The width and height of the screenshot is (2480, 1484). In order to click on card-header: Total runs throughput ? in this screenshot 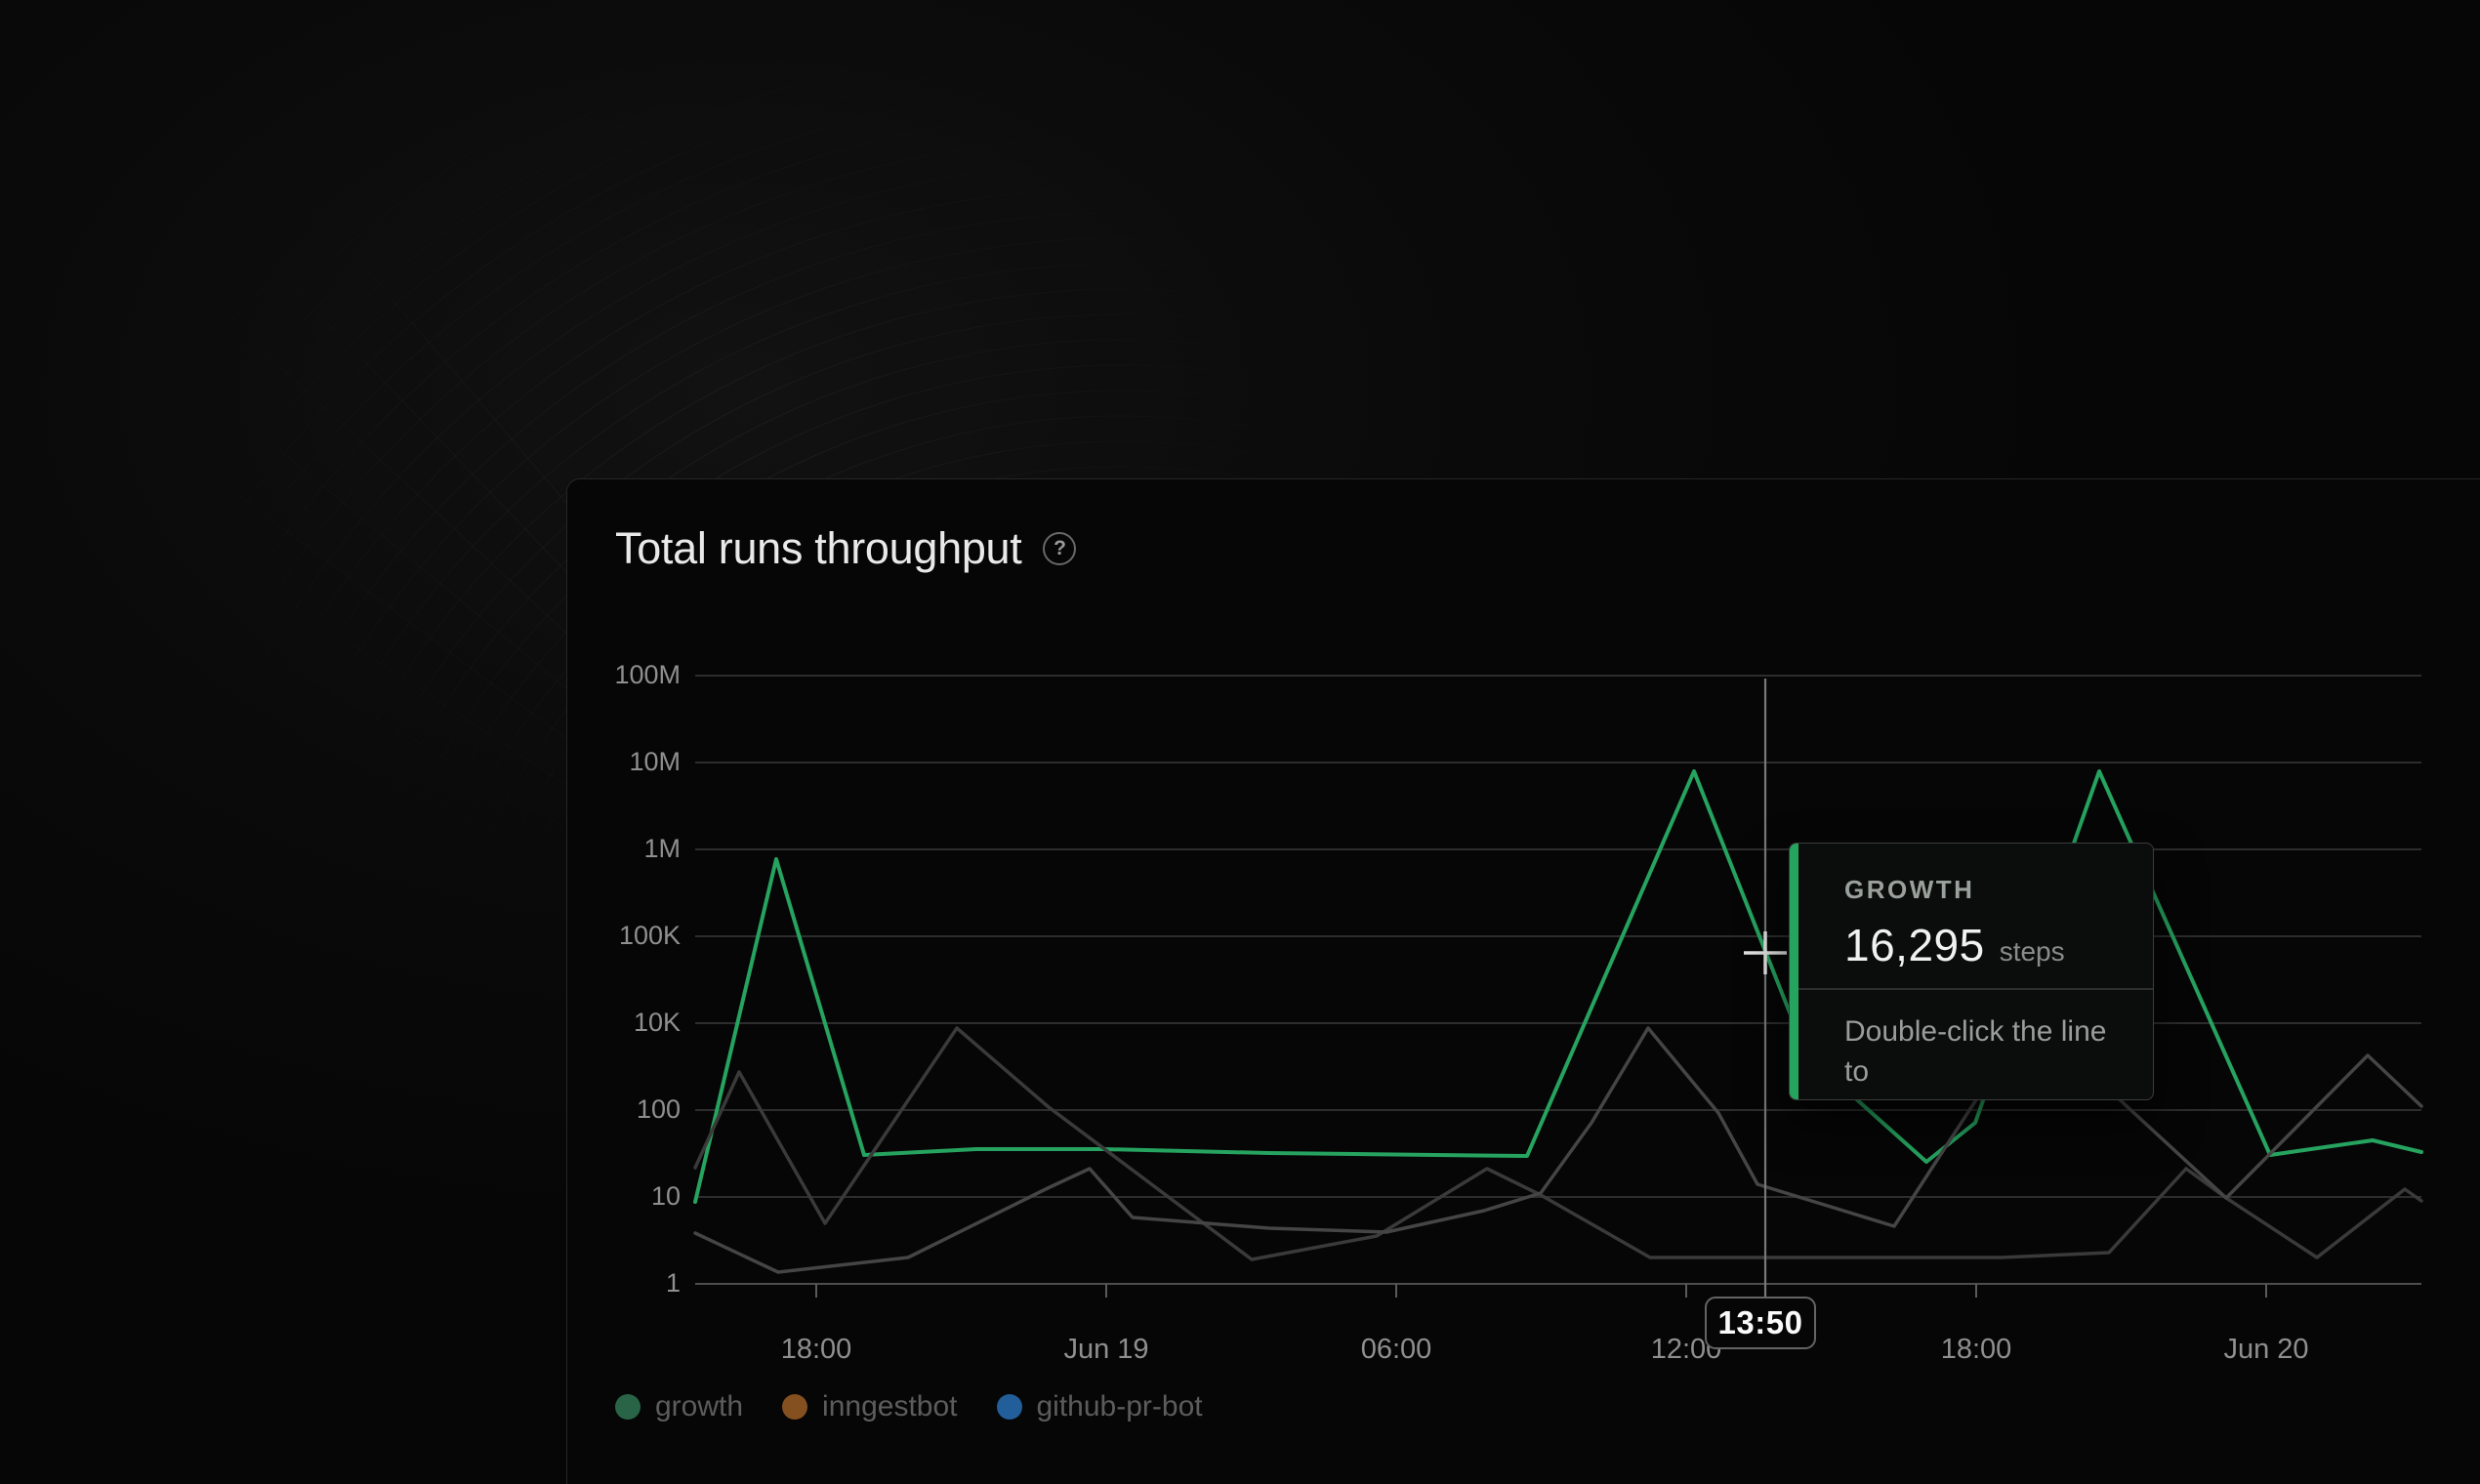, I will do `click(846, 548)`.